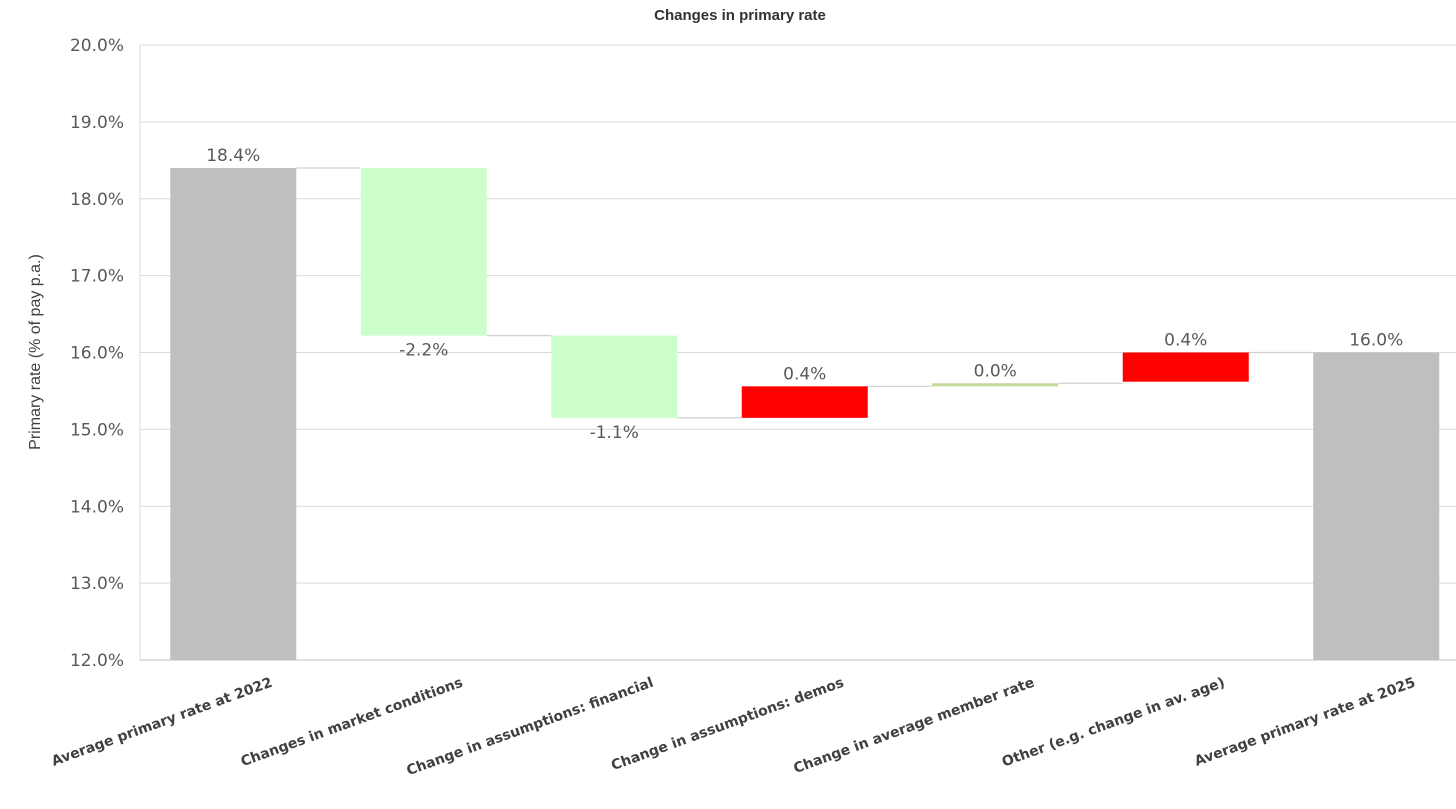  What do you see at coordinates (1376, 341) in the screenshot?
I see `data-label: 16.0%` at bounding box center [1376, 341].